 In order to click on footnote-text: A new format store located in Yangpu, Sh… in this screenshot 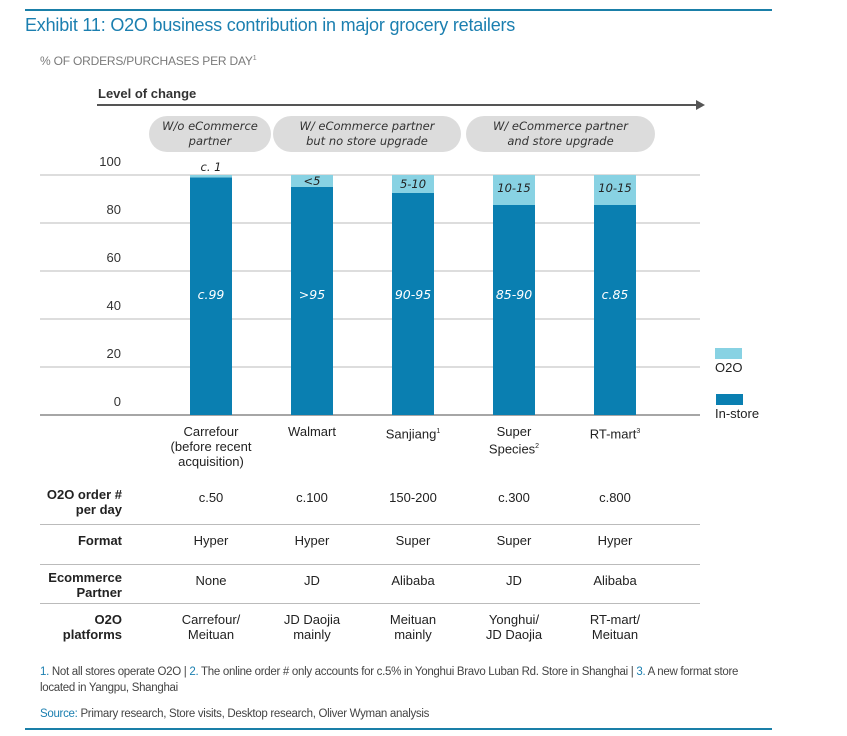, I will do `click(389, 680)`.